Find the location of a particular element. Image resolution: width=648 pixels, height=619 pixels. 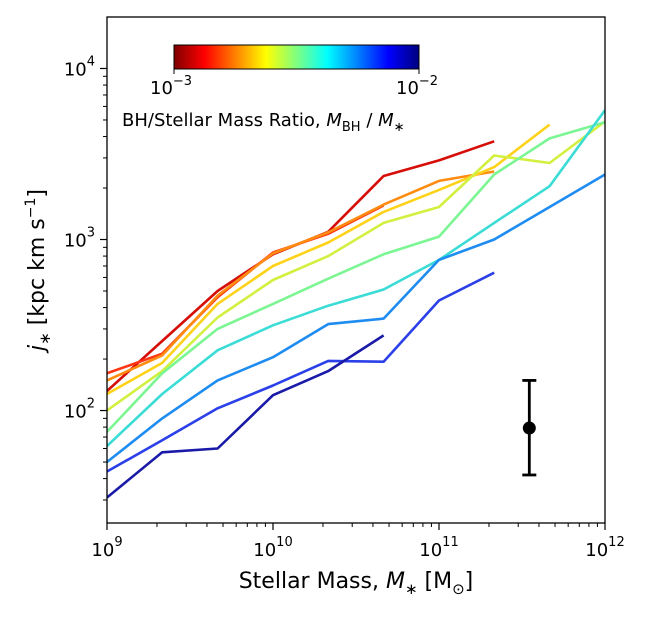

y-axis-label: j∗ [kpc km s−1] is located at coordinates (38, 271).